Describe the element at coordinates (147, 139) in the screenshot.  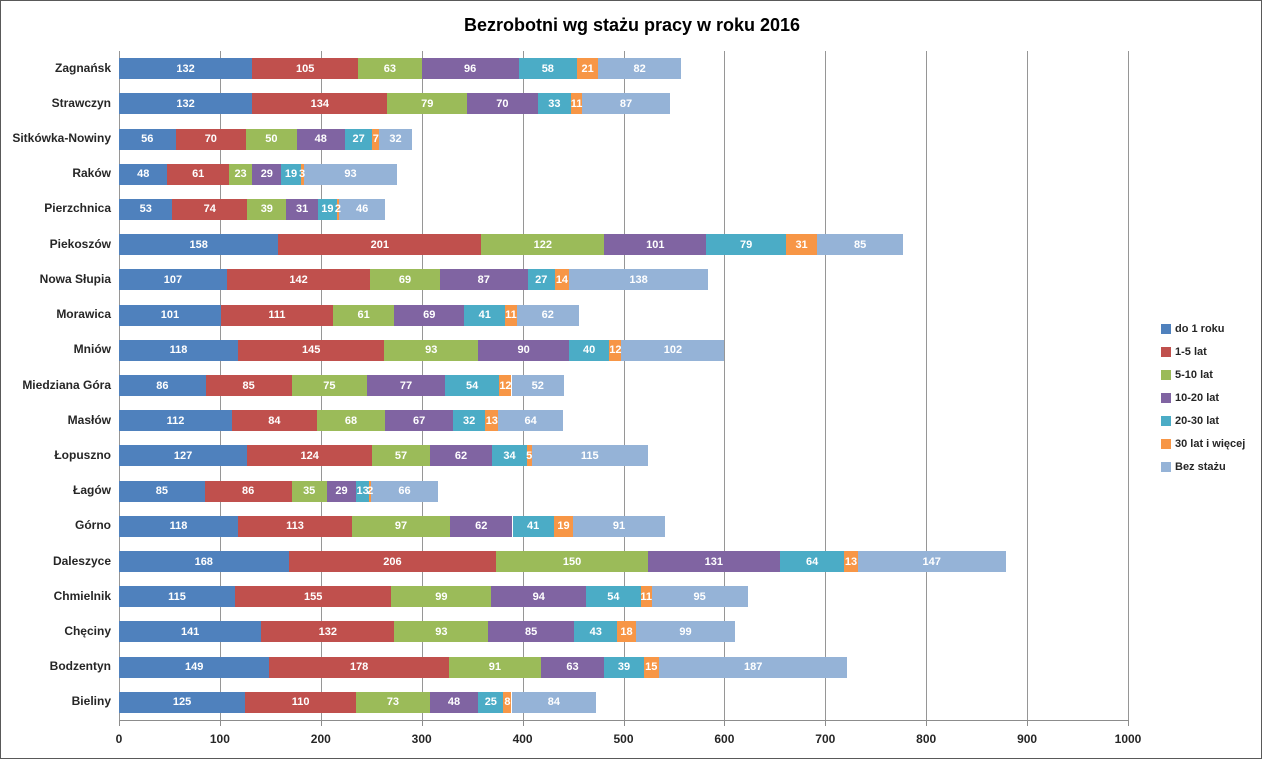
I see `bar-value-label: 56` at that location.